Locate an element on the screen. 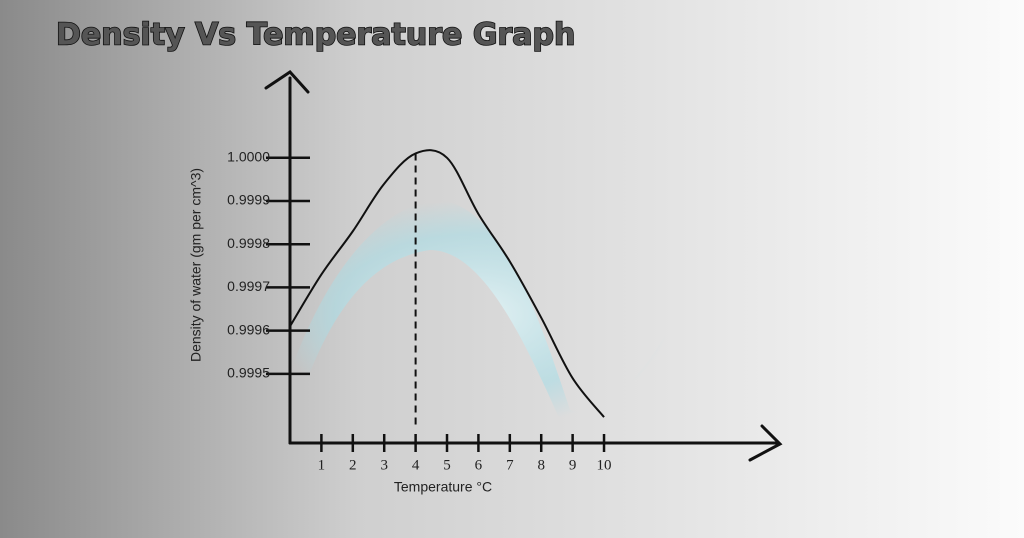  x-tick-label: 2 is located at coordinates (353, 465).